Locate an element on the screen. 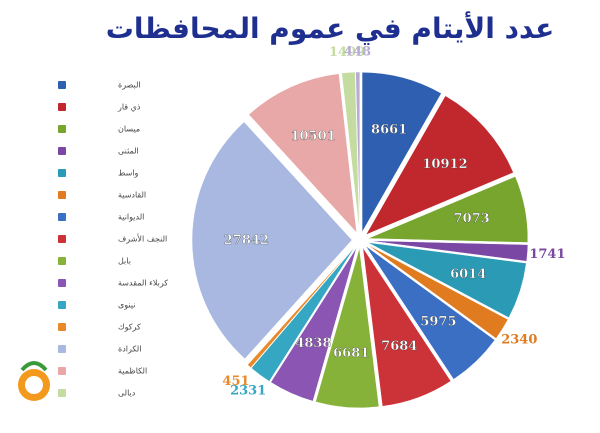 The width and height of the screenshot is (600, 433). legend-label: ديالى is located at coordinates (127, 393).